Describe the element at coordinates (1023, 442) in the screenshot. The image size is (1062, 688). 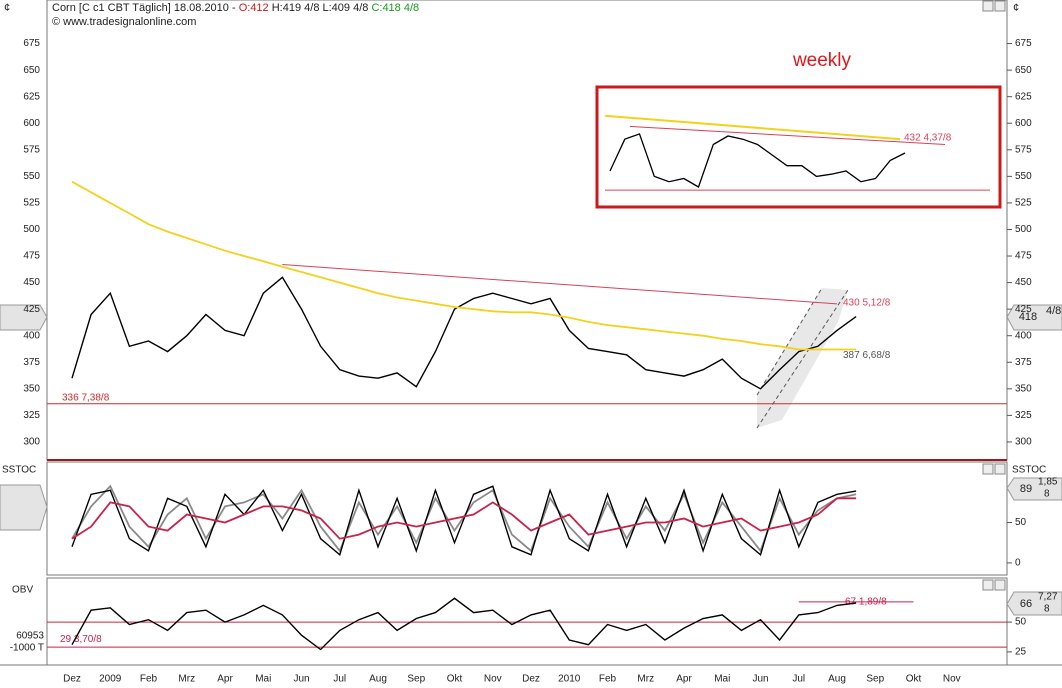
I see `y-tick-label: 300` at that location.